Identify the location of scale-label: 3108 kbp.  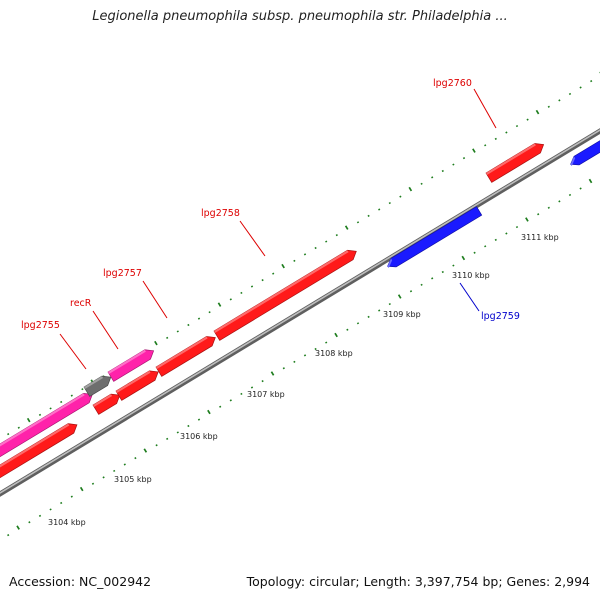
(334, 353).